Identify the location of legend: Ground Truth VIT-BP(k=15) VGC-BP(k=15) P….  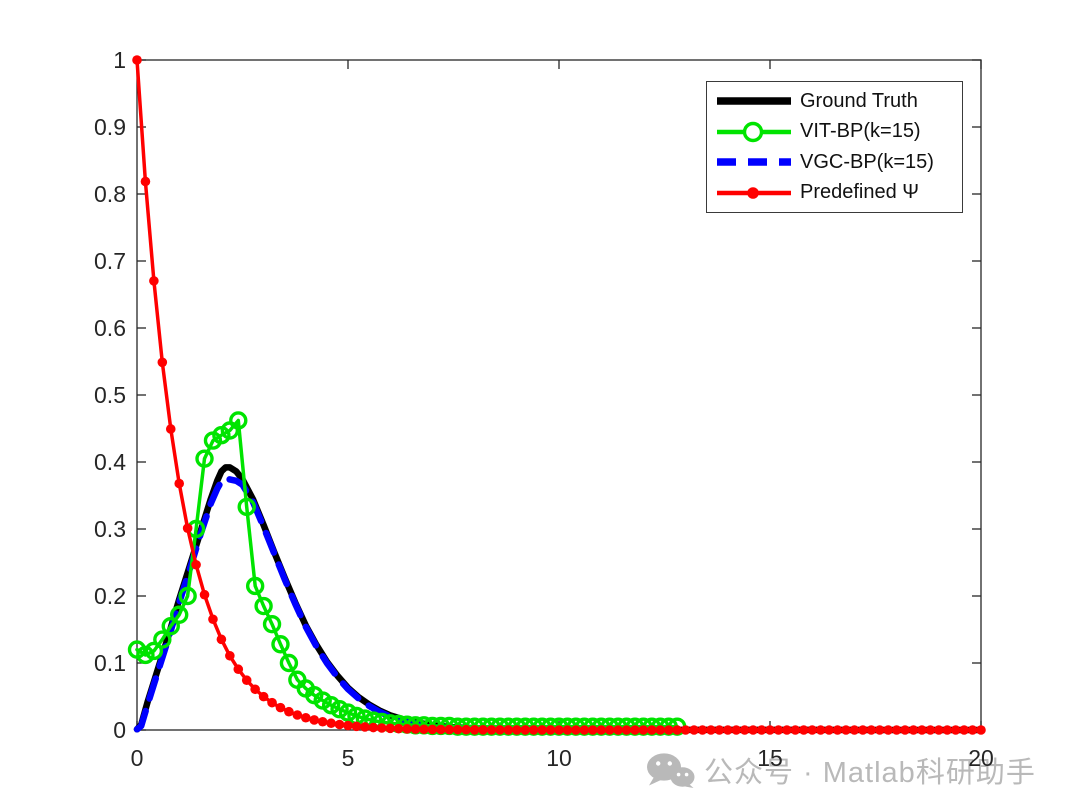
(834, 147).